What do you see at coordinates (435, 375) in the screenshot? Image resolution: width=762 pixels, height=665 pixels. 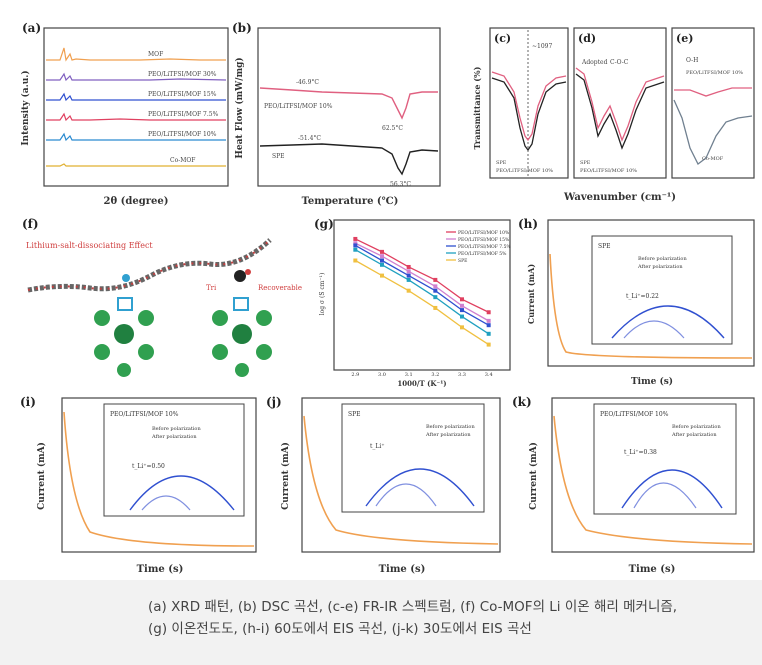 I see `x-tick-label: 3.2` at bounding box center [435, 375].